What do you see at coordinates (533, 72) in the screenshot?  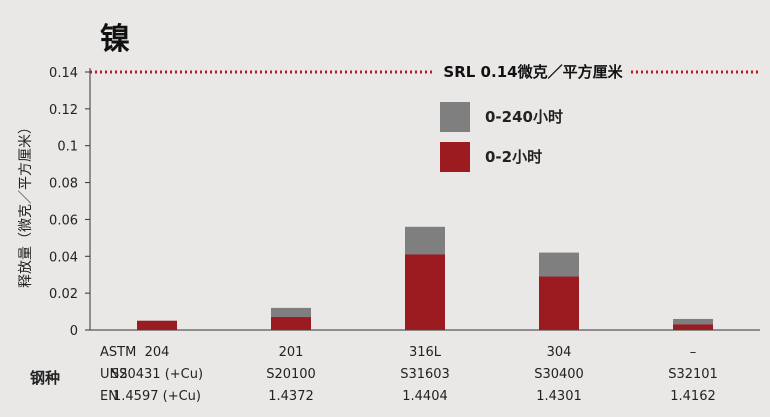 I see `srl-label: SRL 0.14微克／平方厘米` at bounding box center [533, 72].